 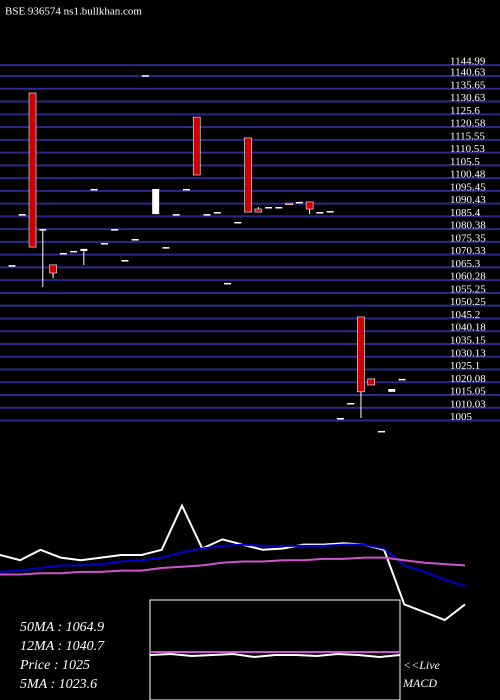 What do you see at coordinates (468, 175) in the screenshot?
I see `y-tick-label: 1100.48` at bounding box center [468, 175].